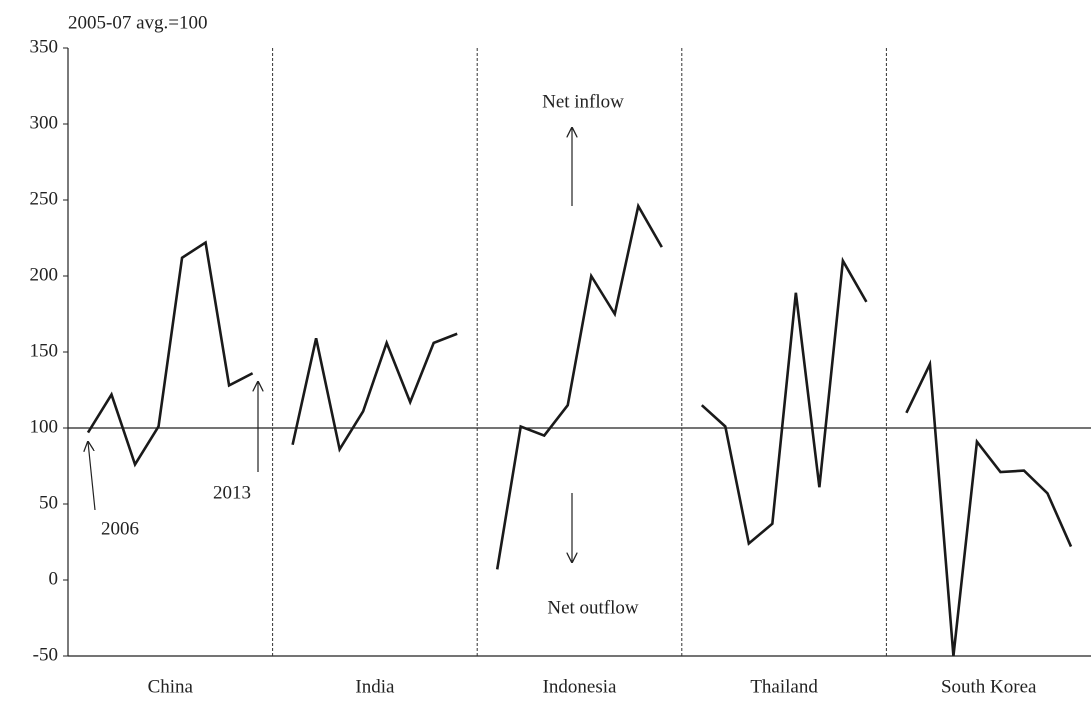  What do you see at coordinates (44, 350) in the screenshot?
I see `y-tick-label: 150` at bounding box center [44, 350].